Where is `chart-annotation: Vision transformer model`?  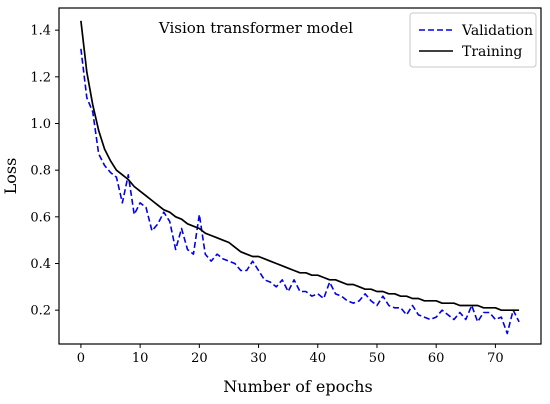
chart-annotation: Vision transformer model is located at coordinates (255, 28).